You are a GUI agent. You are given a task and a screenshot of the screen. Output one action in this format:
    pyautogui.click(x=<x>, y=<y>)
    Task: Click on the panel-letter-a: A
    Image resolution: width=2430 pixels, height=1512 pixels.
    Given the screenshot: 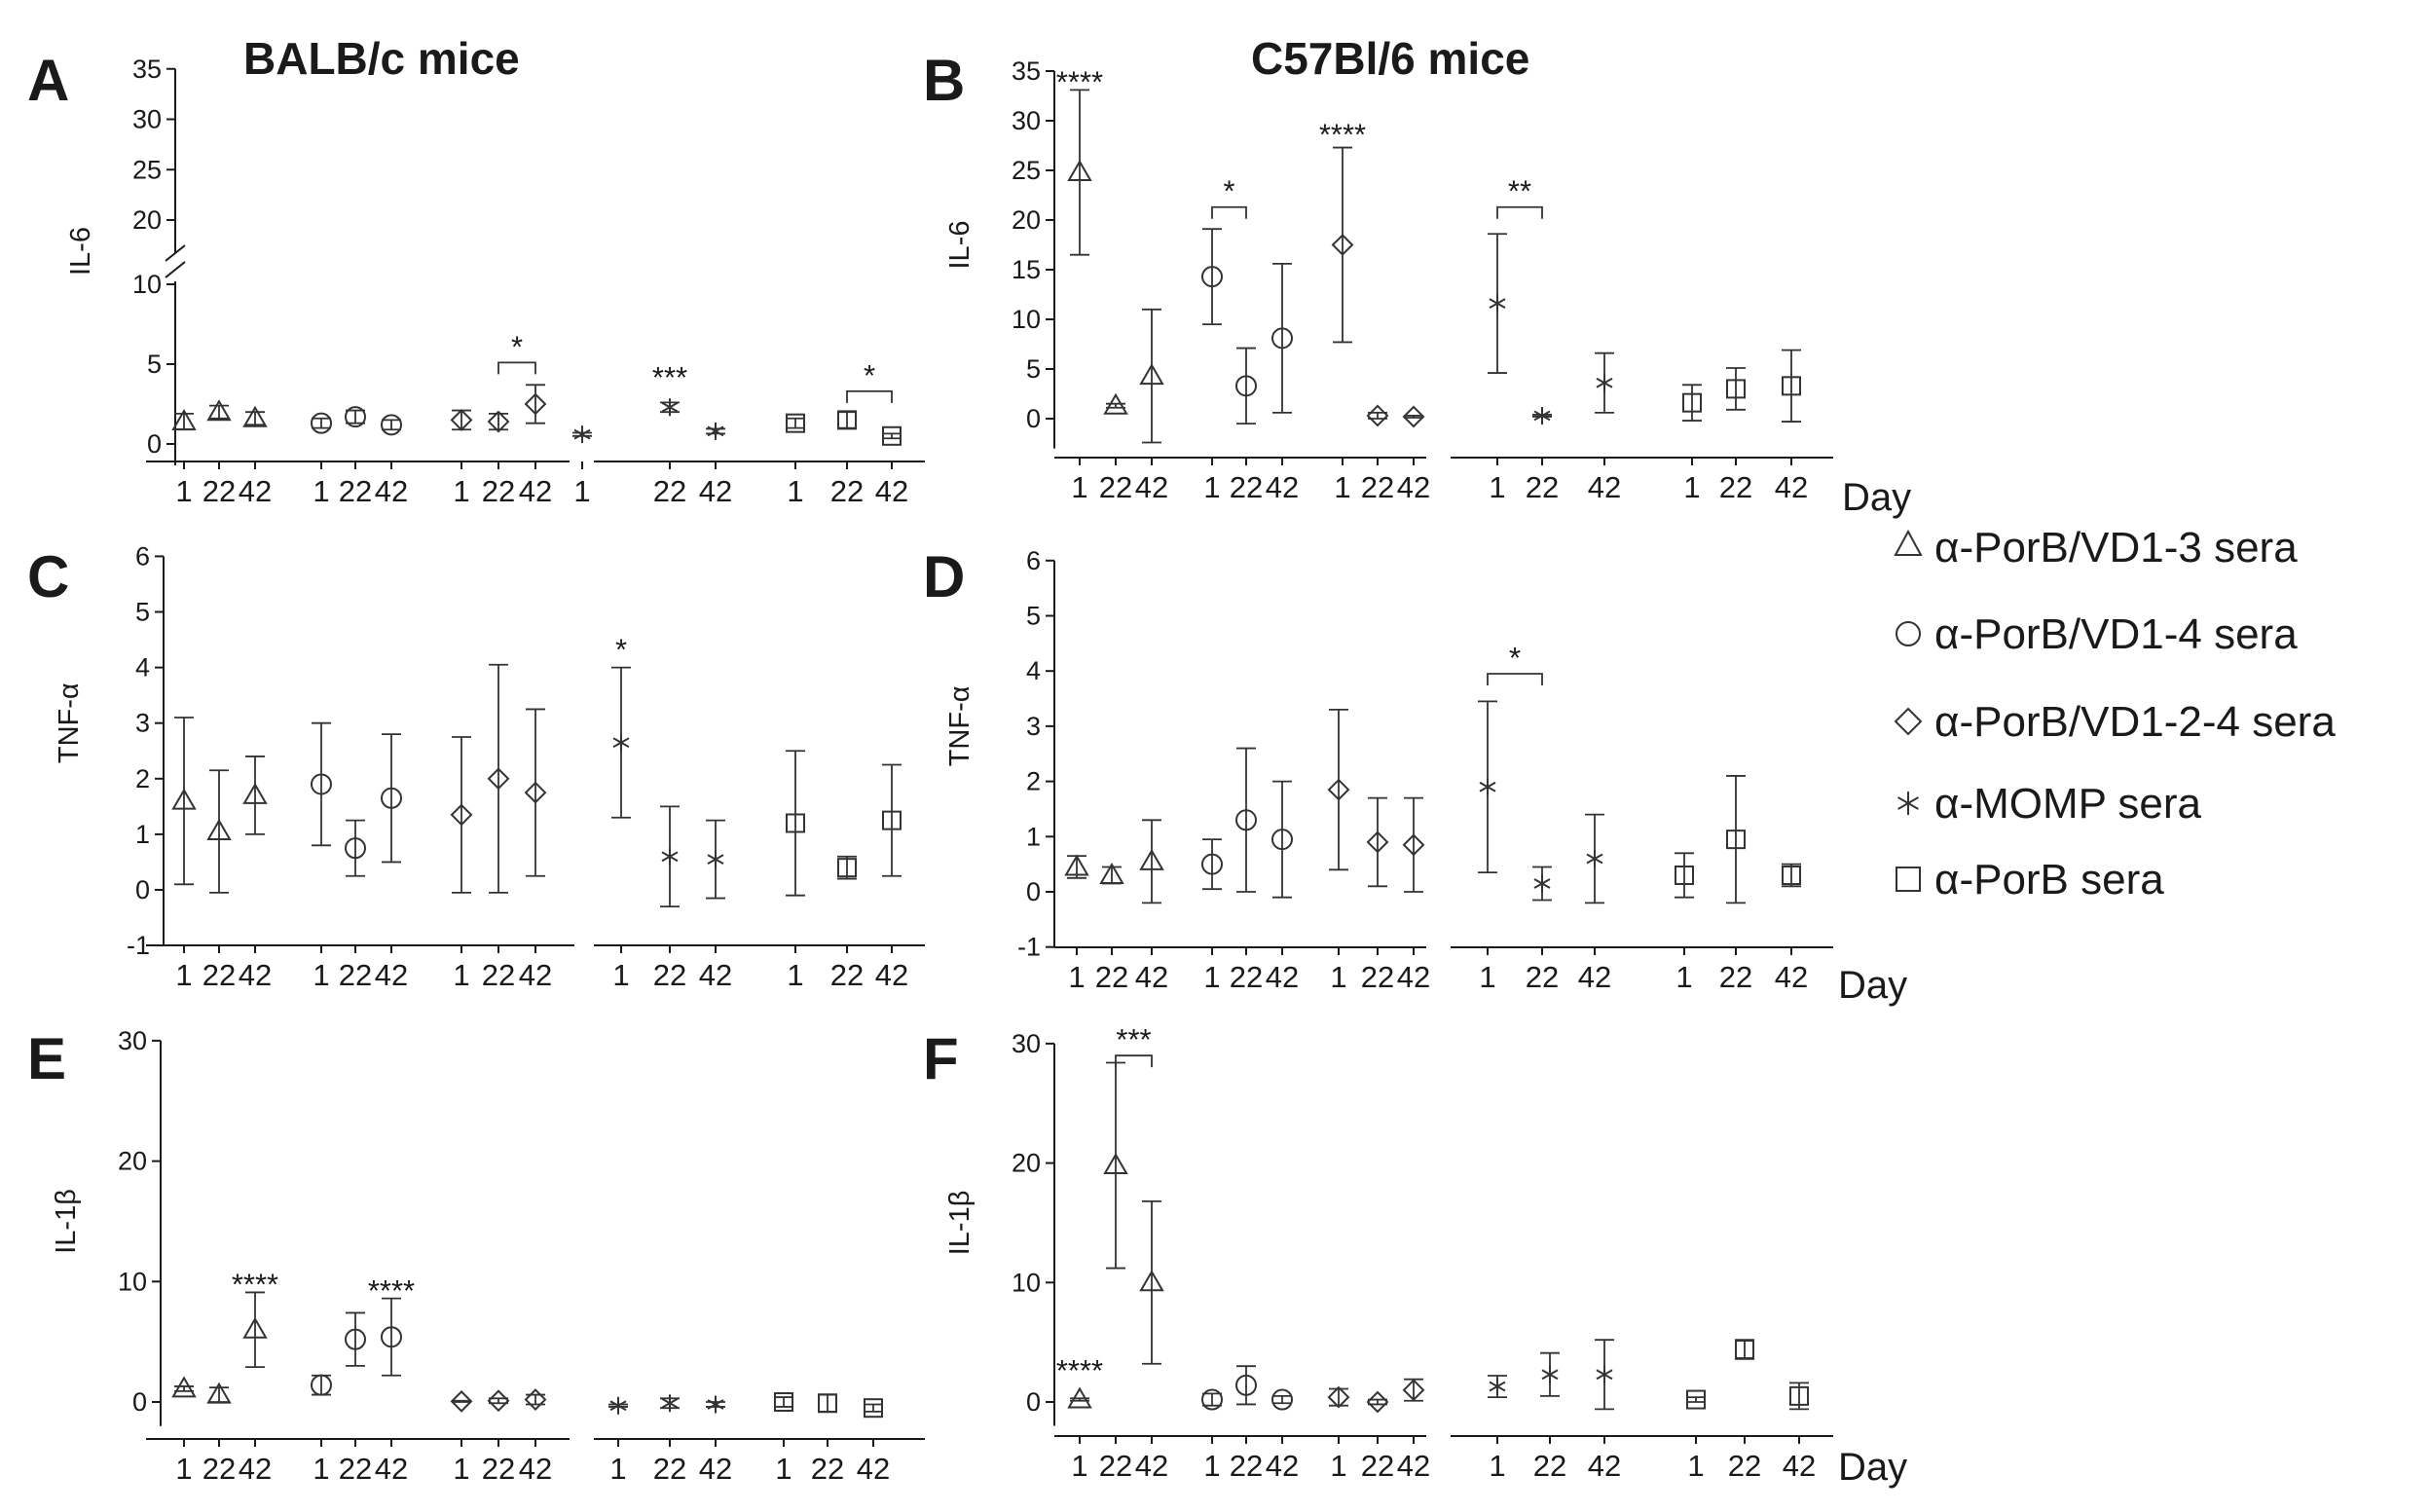 What is the action you would take?
    pyautogui.click(x=48, y=80)
    